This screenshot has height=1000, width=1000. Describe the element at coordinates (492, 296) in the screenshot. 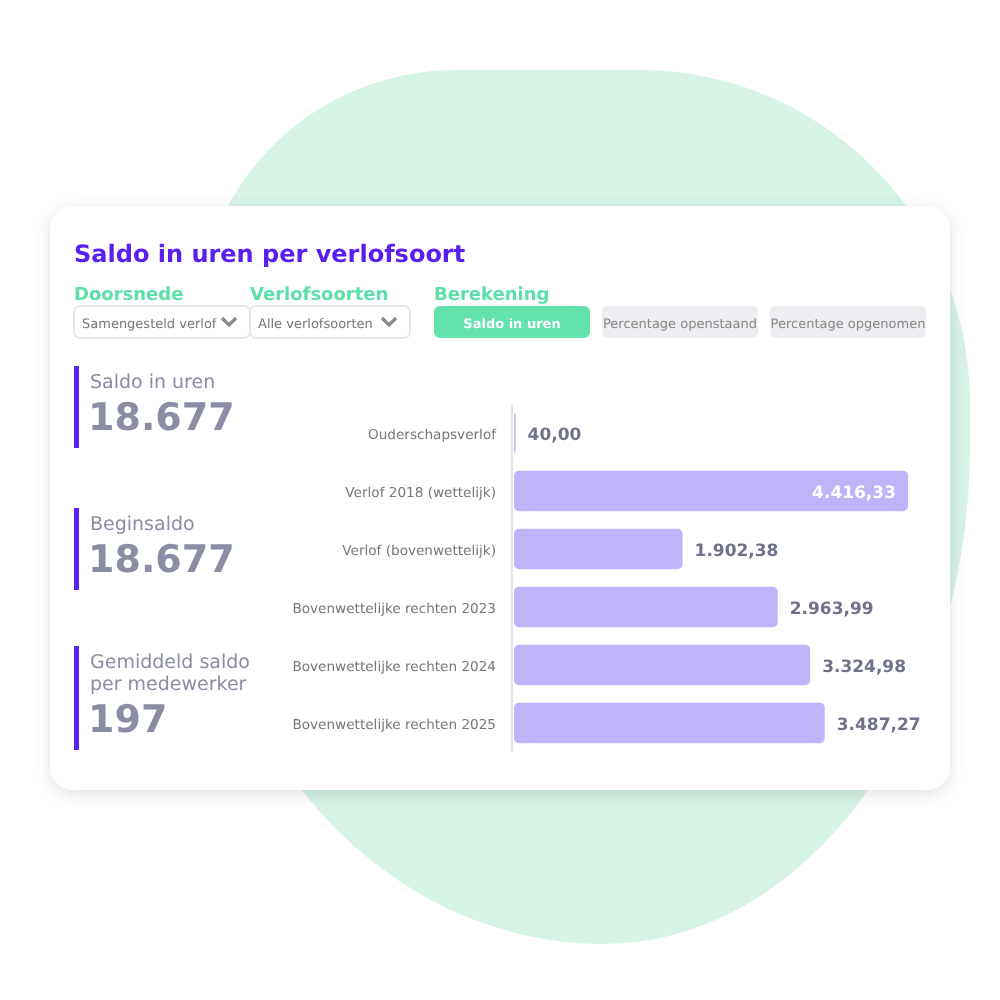

I see `text: Berekening` at that location.